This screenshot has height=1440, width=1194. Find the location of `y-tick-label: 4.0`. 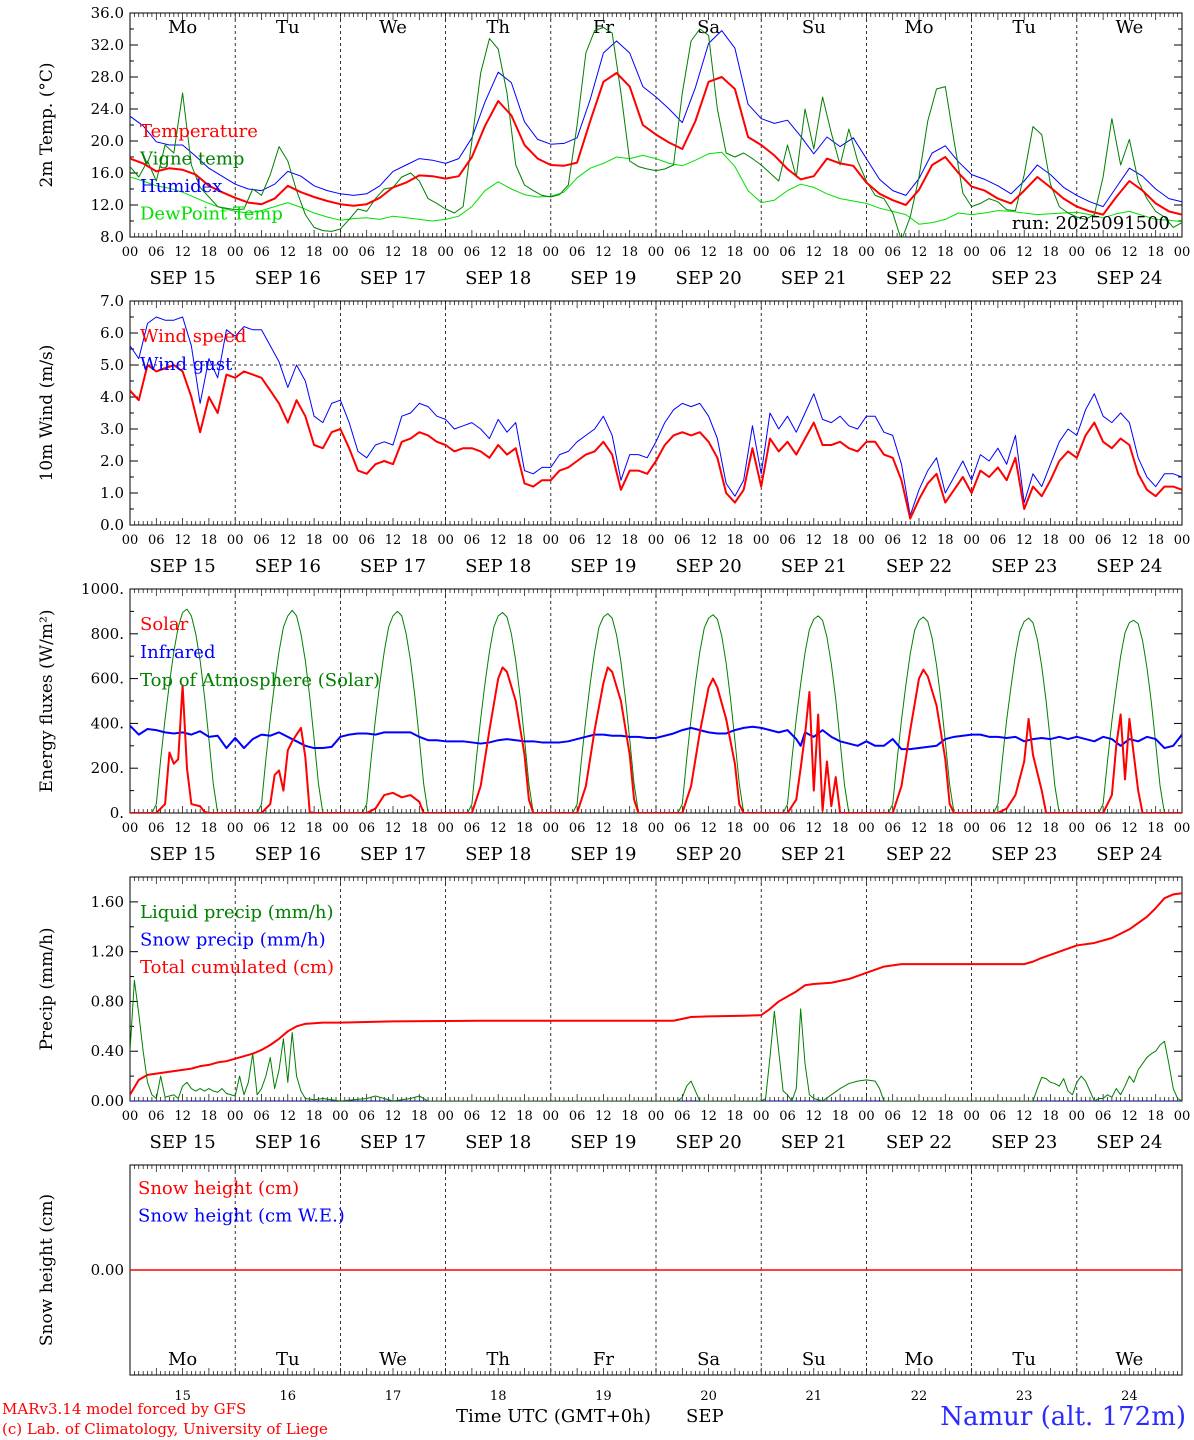

y-tick-label: 4.0 is located at coordinates (112, 397).